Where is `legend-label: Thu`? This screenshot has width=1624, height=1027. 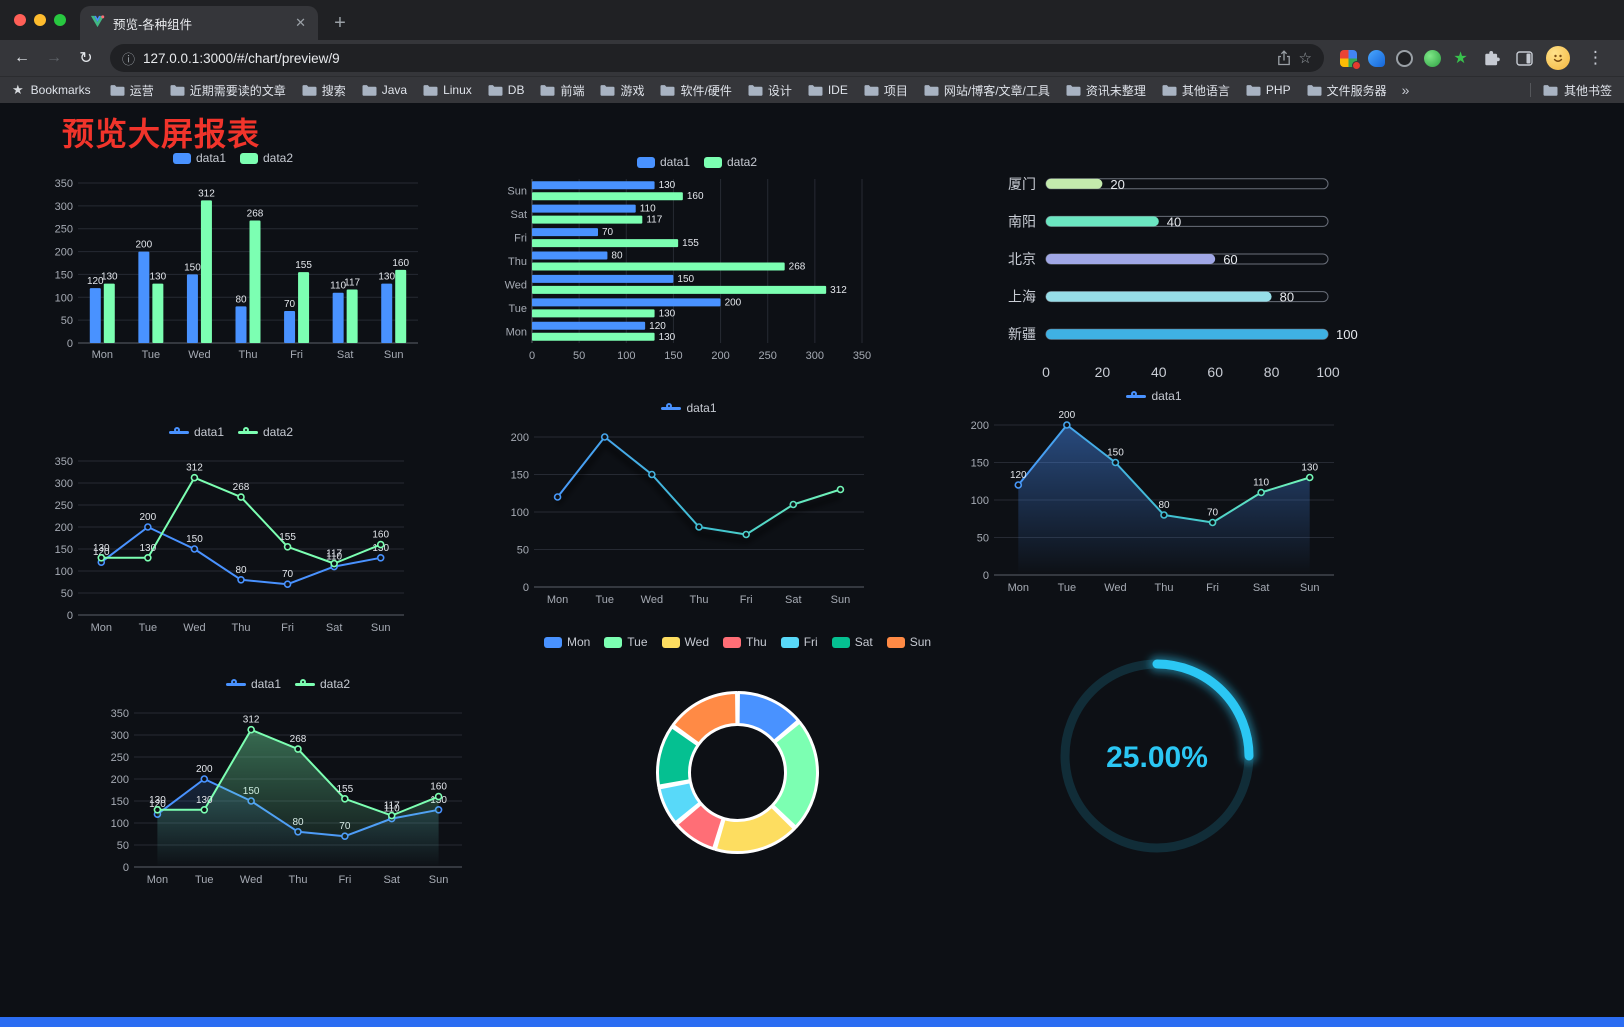 legend-label: Thu is located at coordinates (756, 642).